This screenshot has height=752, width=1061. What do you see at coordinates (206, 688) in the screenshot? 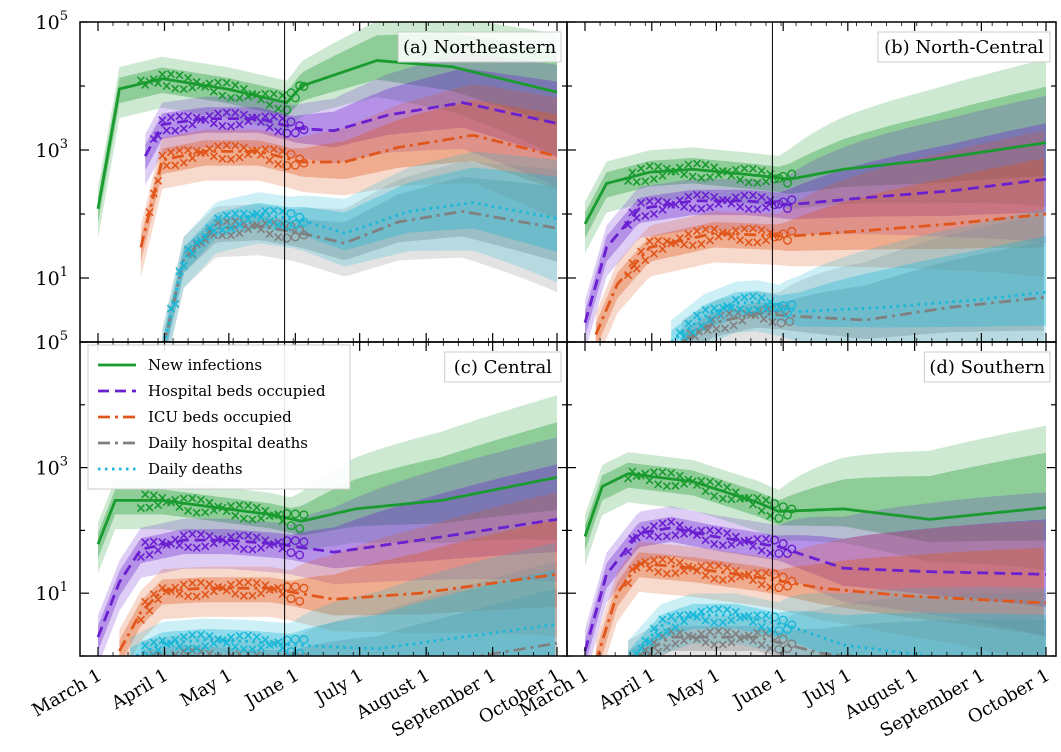
I see `x-tick-label: May 1` at bounding box center [206, 688].